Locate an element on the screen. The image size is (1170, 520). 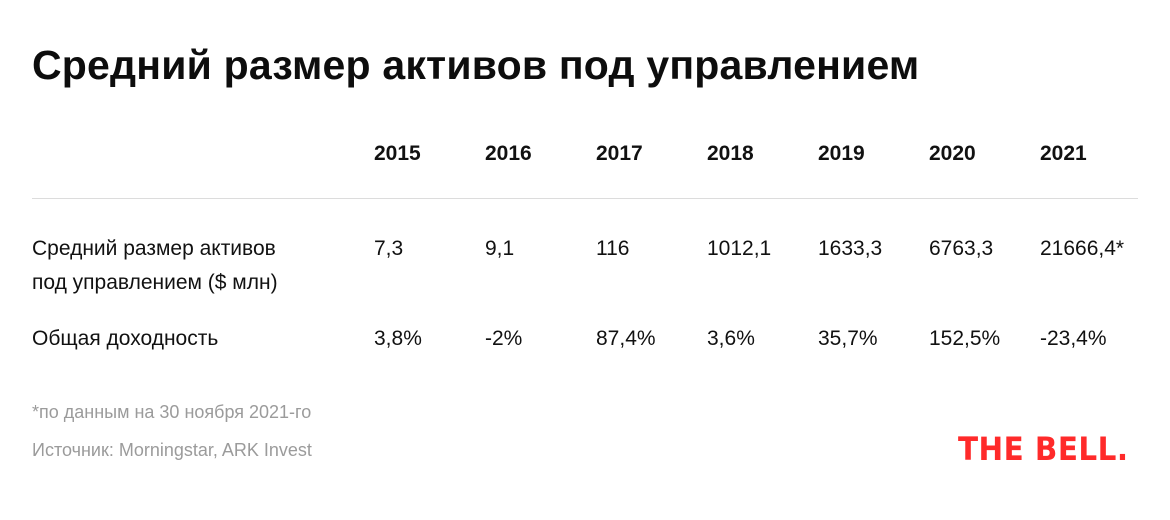
row-label-return: Общая доходность is located at coordinates (125, 339).